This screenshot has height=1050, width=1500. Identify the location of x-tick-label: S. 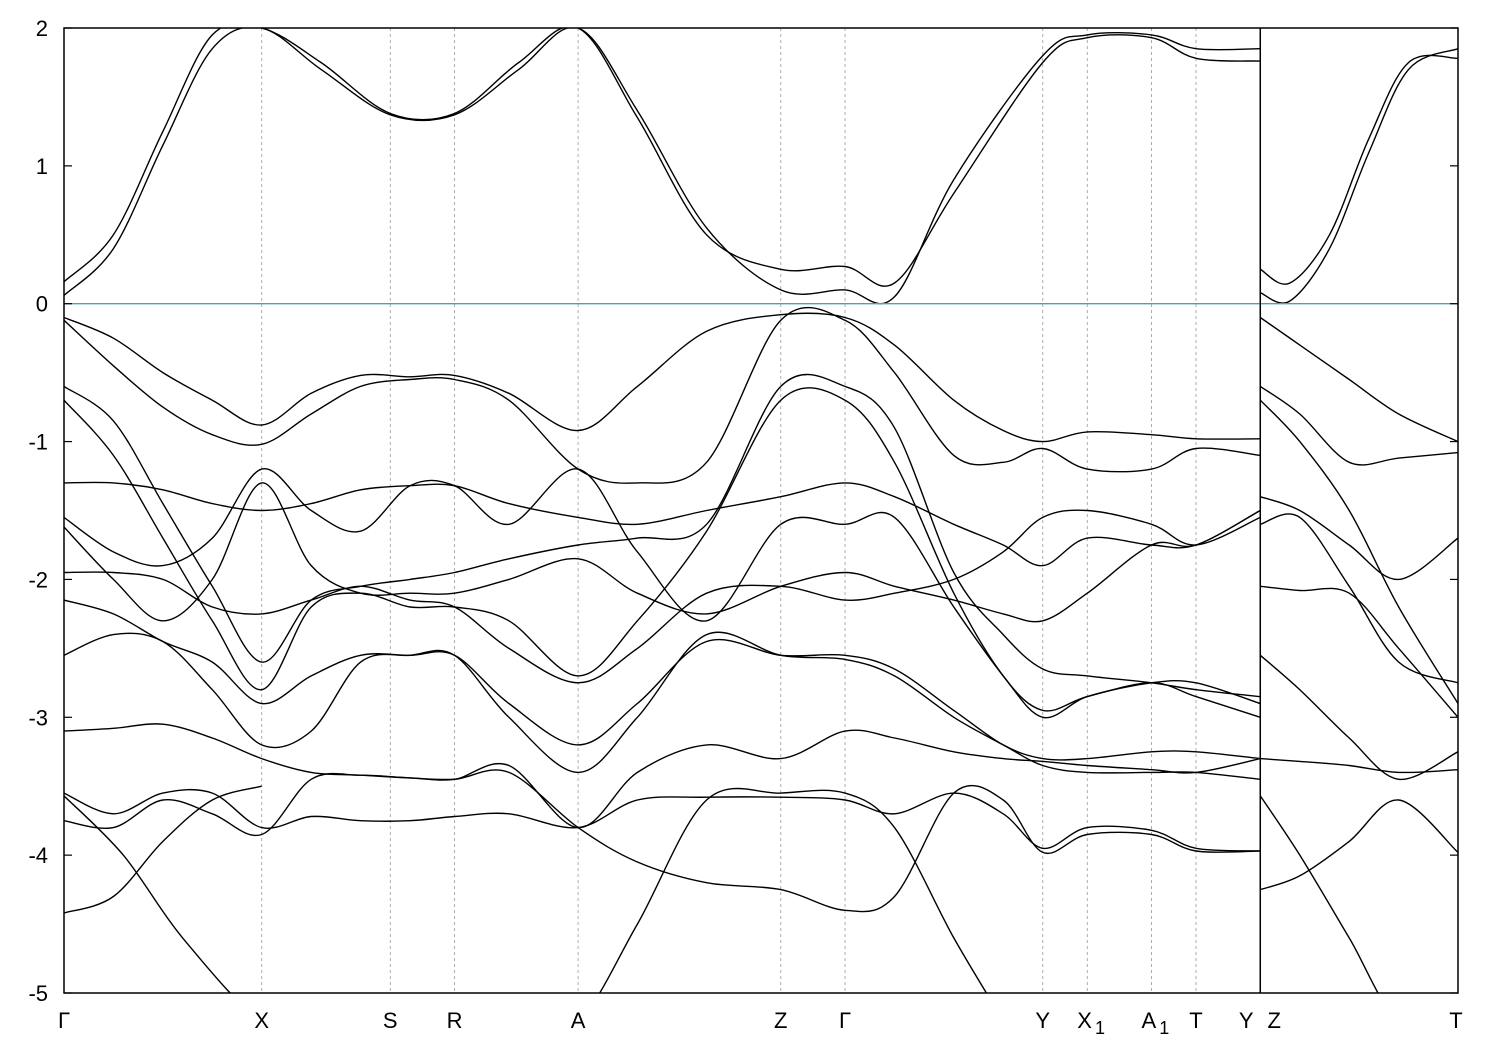
(390, 1020).